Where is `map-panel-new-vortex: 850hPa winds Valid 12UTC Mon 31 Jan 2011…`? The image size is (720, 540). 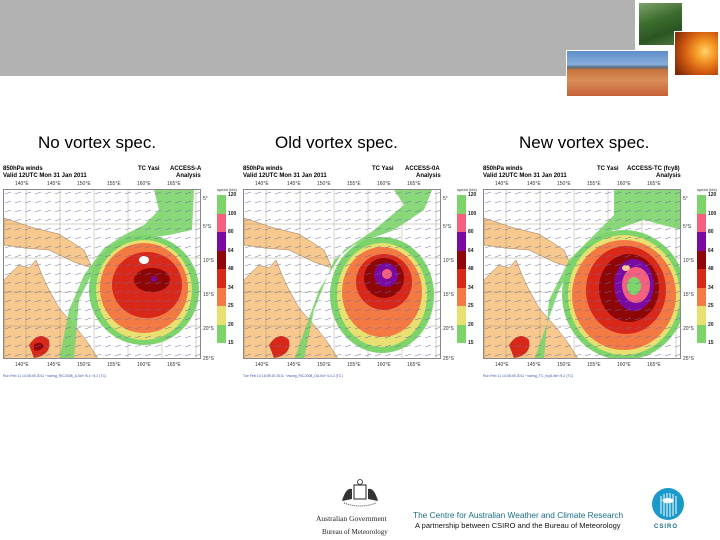 map-panel-new-vortex: 850hPa winds Valid 12UTC Mon 31 Jan 2011… is located at coordinates (600, 272).